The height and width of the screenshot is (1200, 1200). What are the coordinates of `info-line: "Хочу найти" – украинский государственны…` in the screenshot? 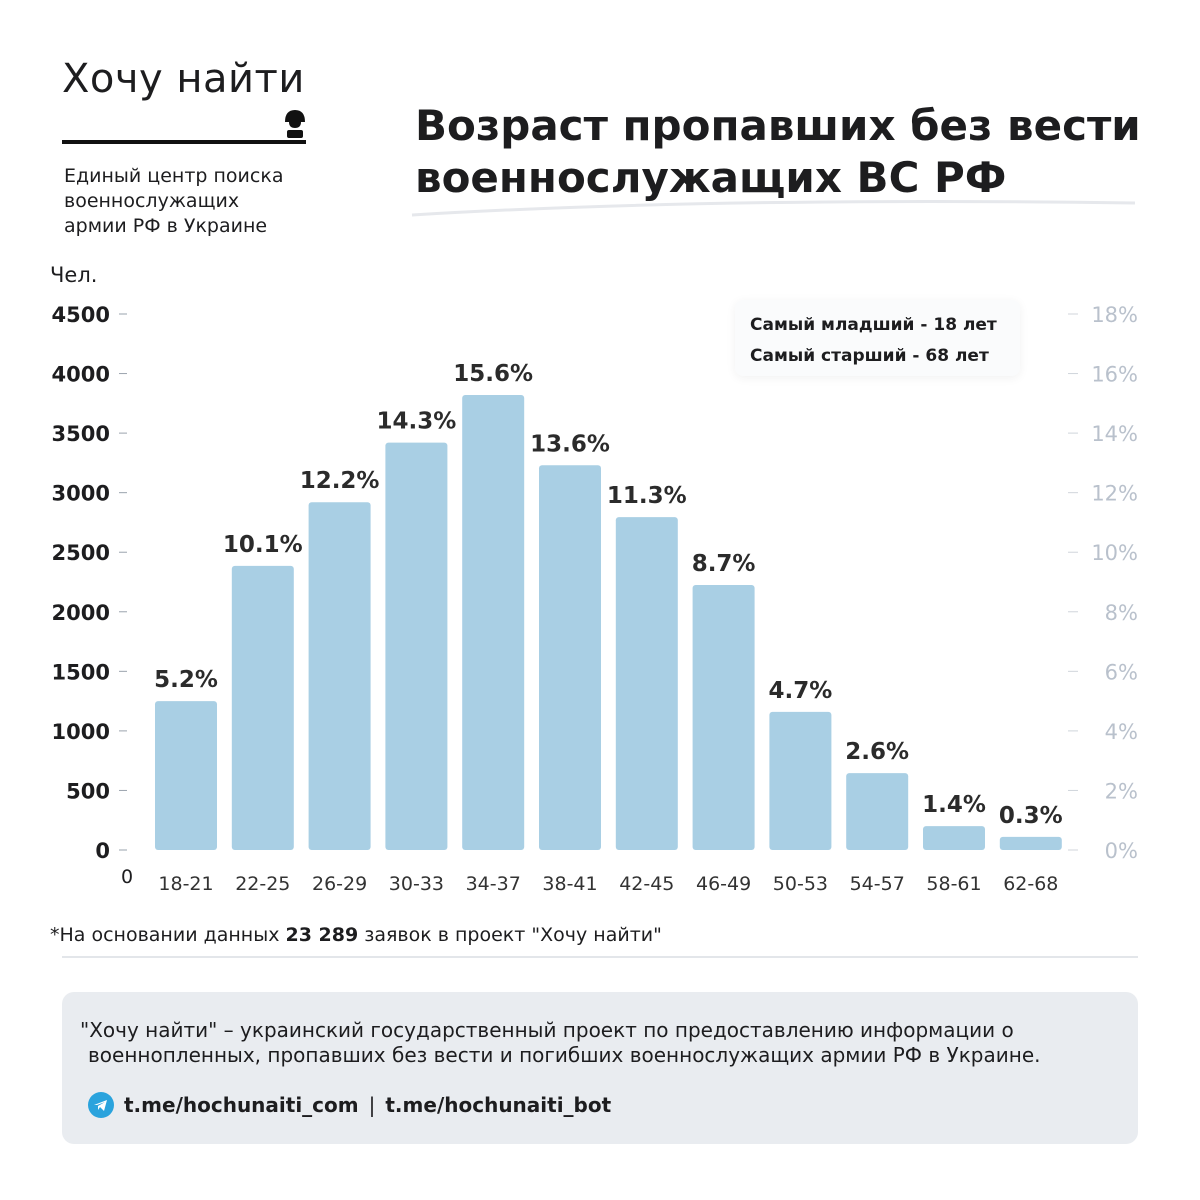 It's located at (547, 1030).